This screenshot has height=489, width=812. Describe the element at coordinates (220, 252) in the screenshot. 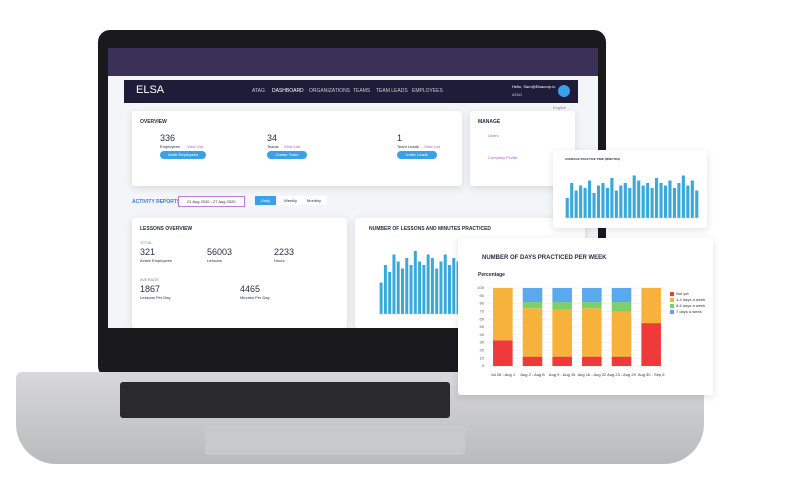

I see `stat-value: 56003` at that location.